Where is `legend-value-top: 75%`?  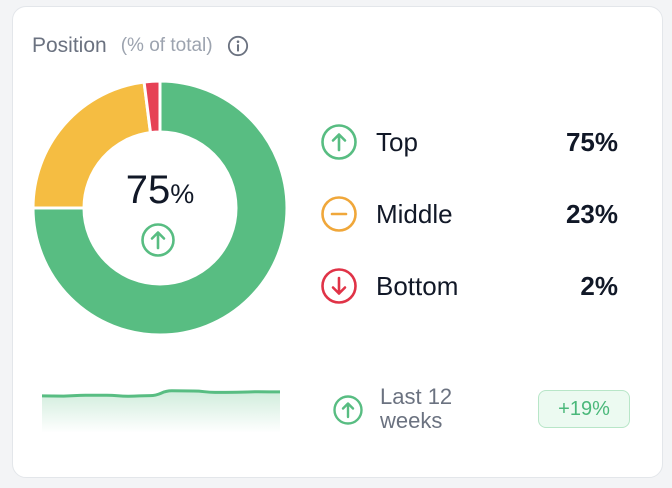
legend-value-top: 75% is located at coordinates (591, 141).